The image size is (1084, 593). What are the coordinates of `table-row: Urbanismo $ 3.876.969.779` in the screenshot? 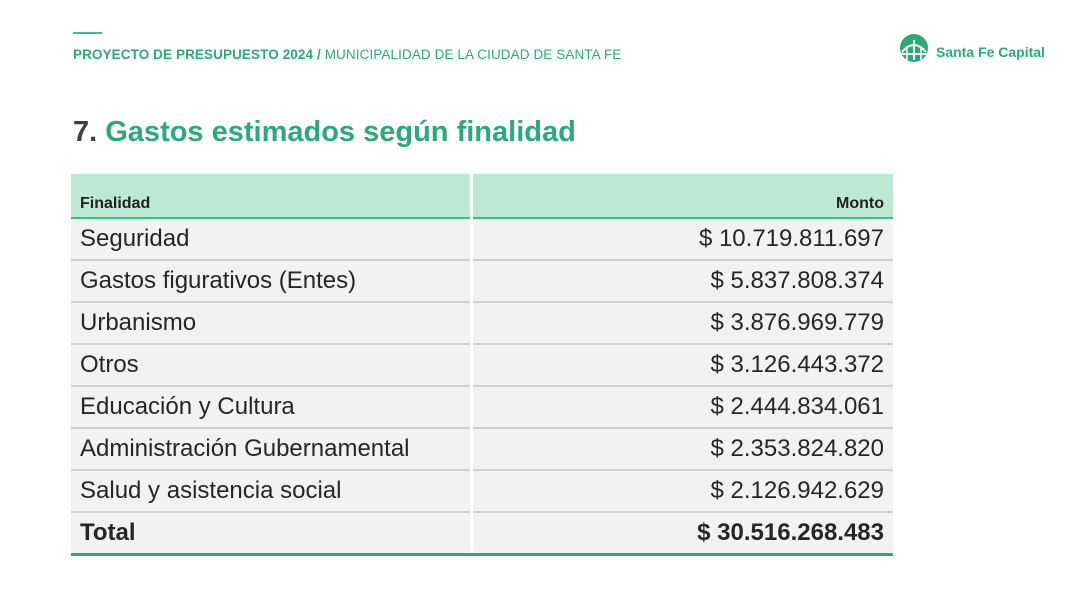 It's located at (482, 323).